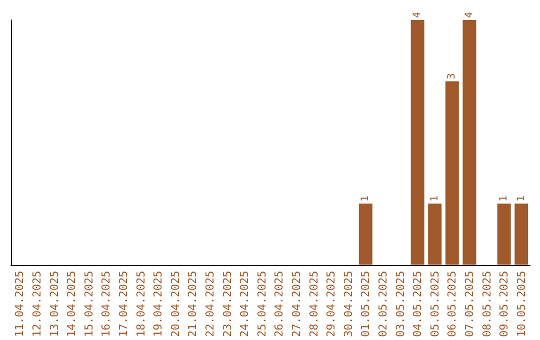  What do you see at coordinates (141, 304) in the screenshot?
I see `x-tick-label: 18.04.2025` at bounding box center [141, 304].